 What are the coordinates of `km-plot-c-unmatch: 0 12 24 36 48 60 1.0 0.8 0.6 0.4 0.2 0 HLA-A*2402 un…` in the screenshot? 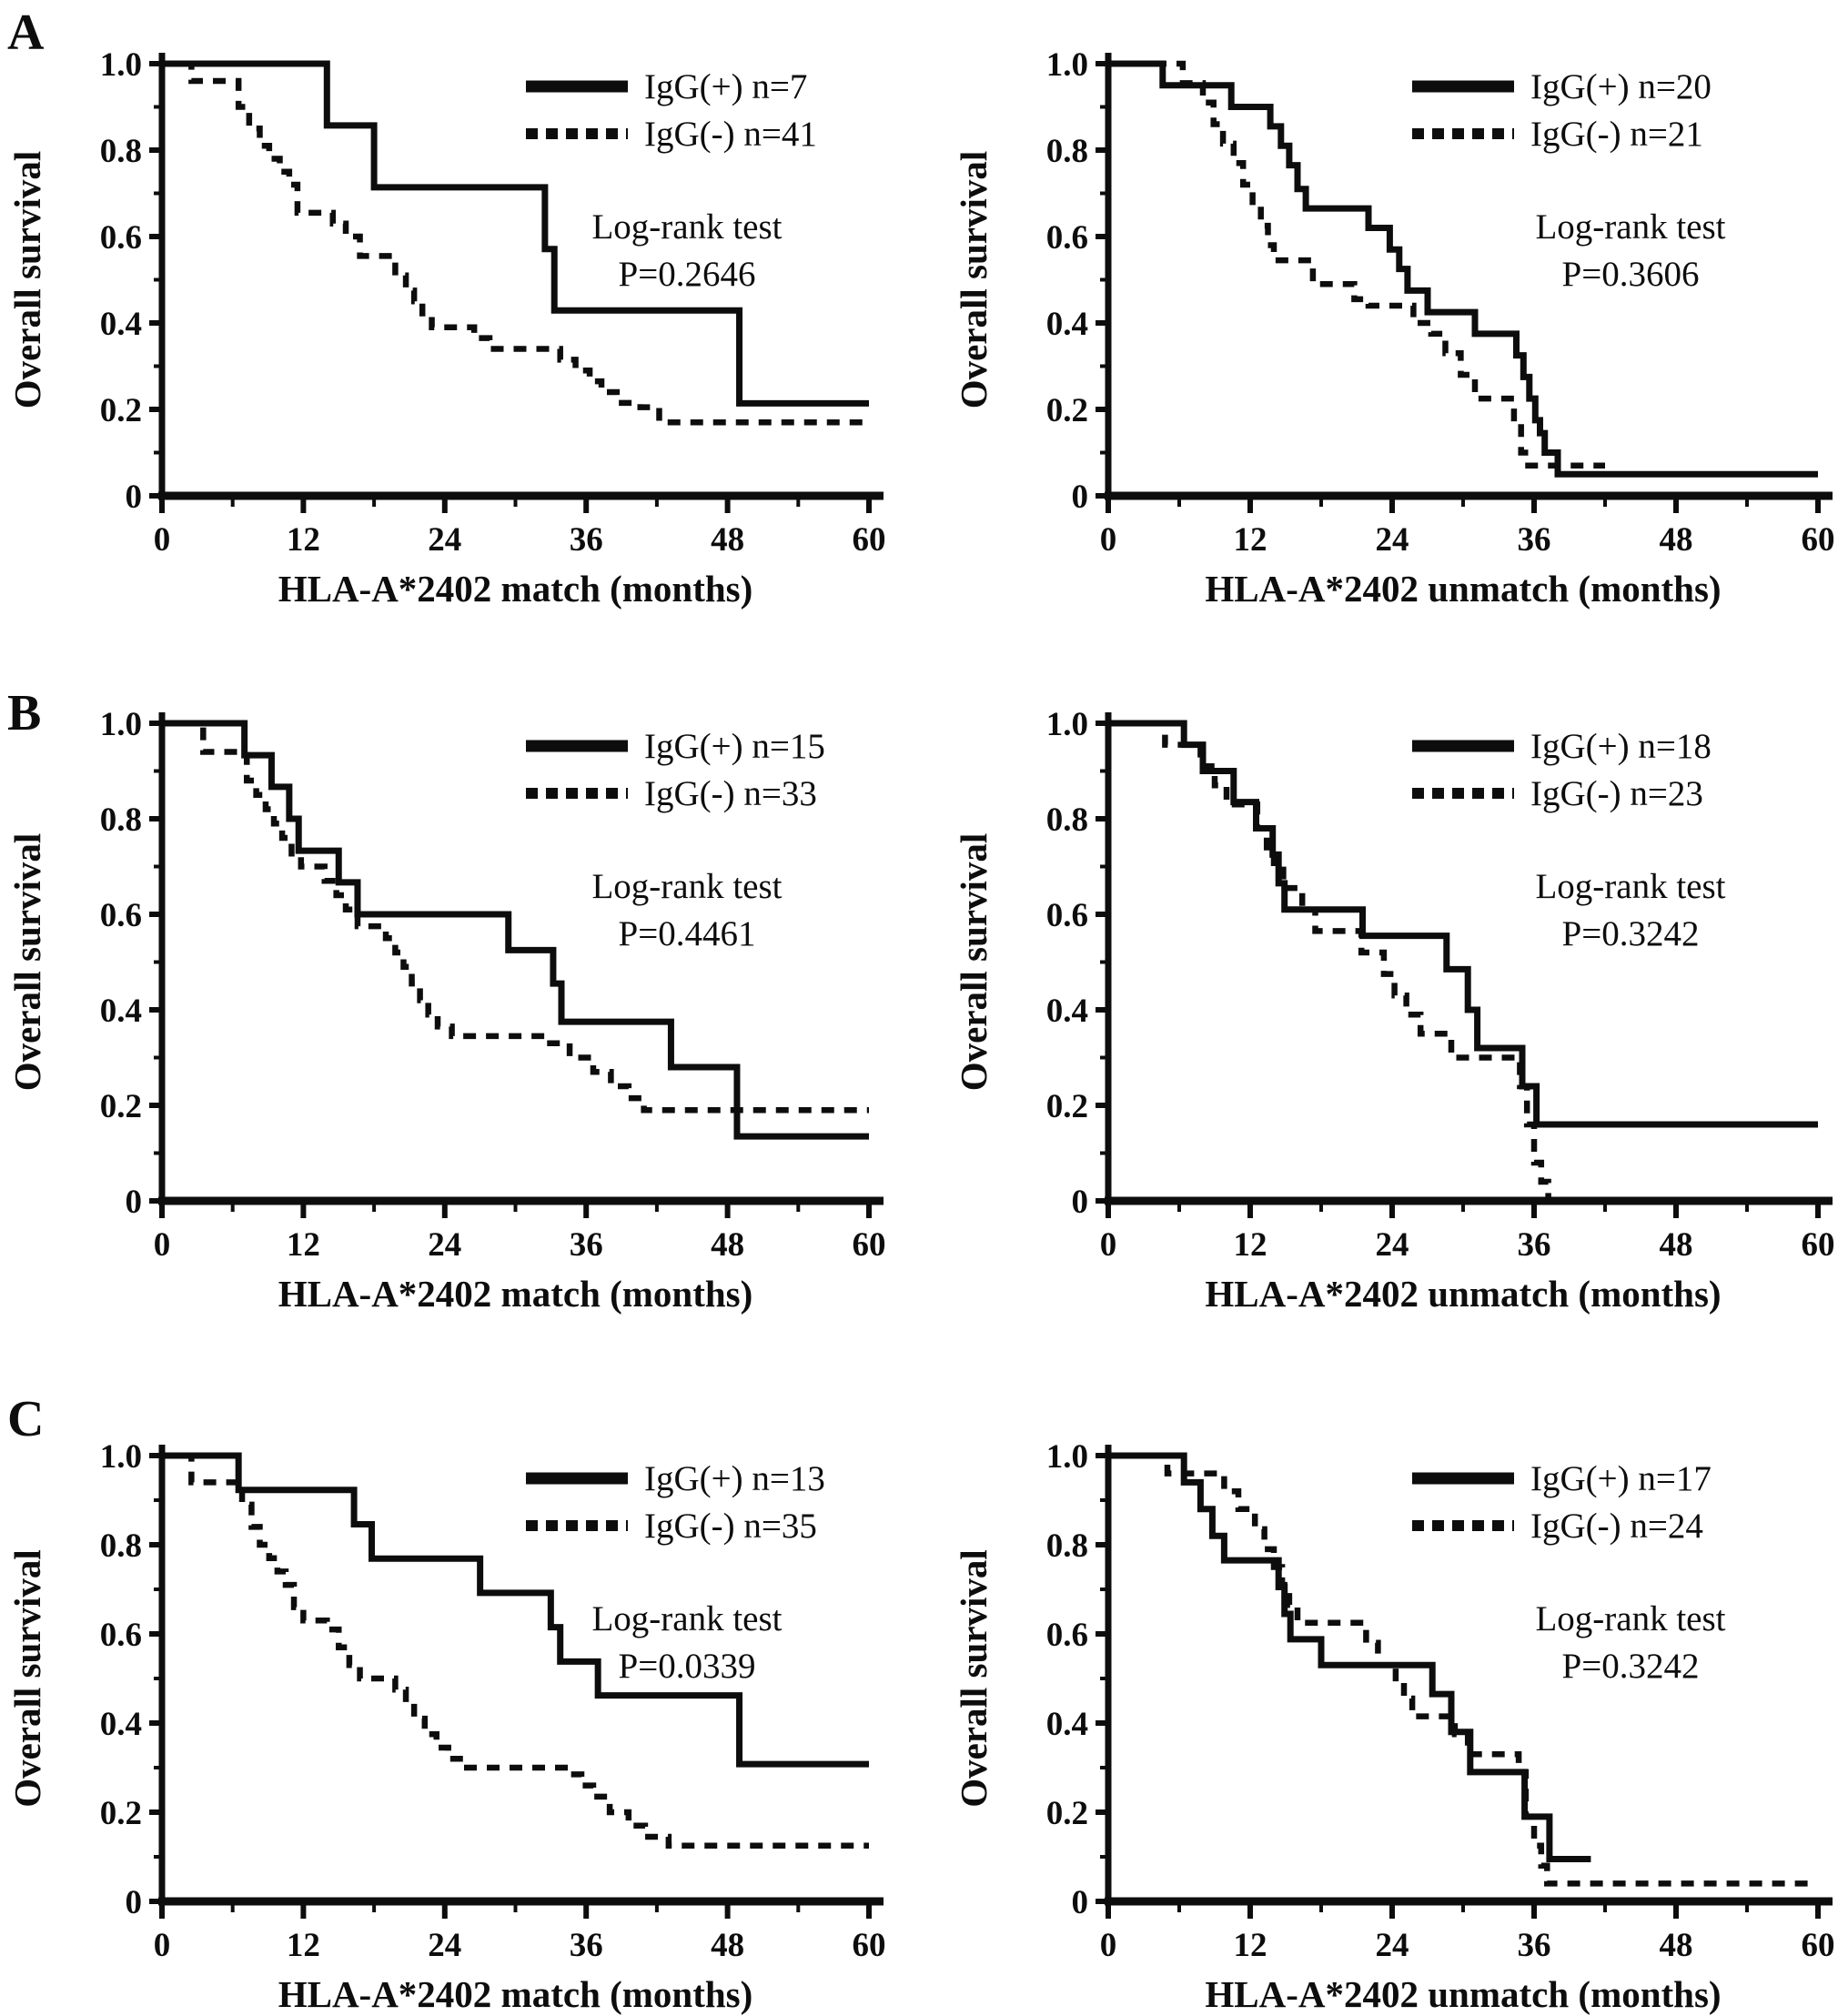 It's located at (1394, 1727).